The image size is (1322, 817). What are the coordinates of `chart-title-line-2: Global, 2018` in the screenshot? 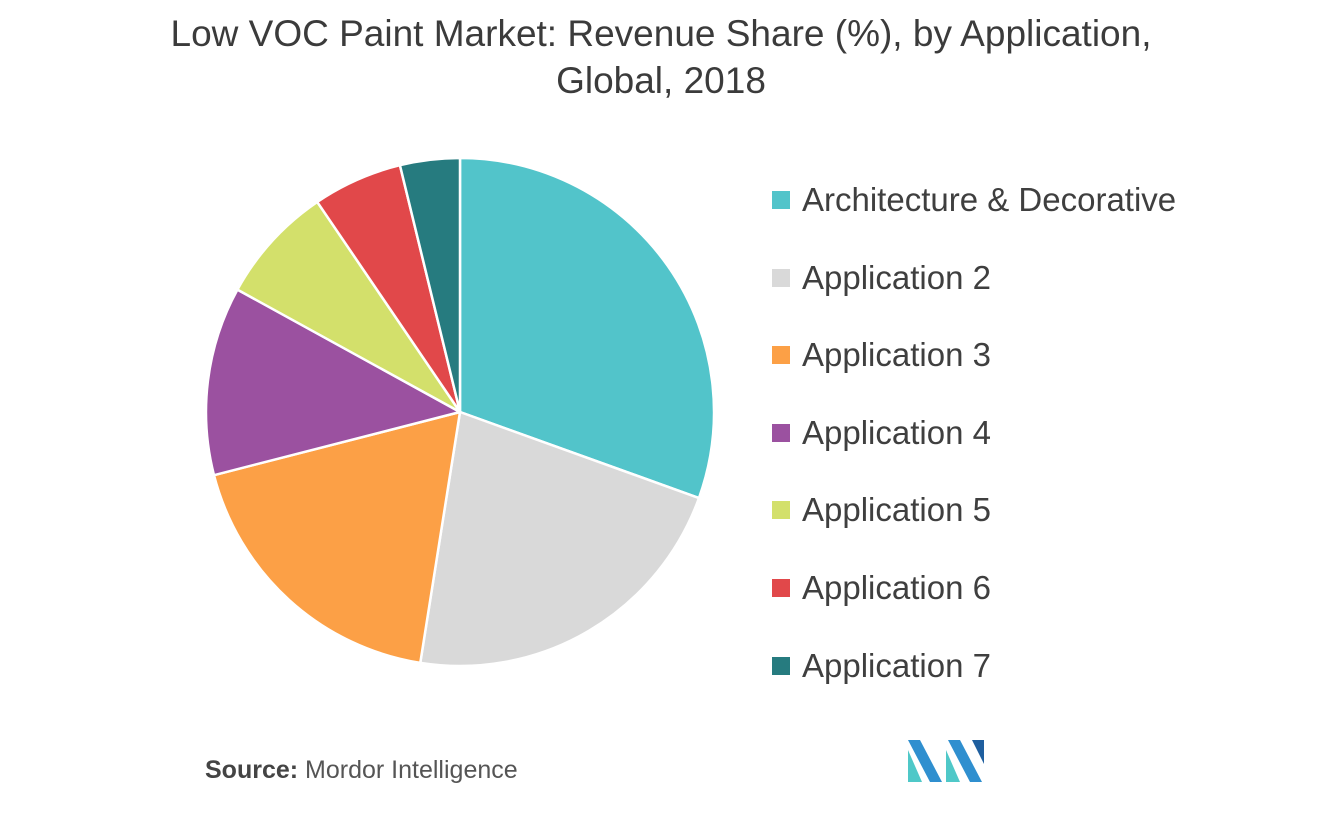 It's located at (661, 80).